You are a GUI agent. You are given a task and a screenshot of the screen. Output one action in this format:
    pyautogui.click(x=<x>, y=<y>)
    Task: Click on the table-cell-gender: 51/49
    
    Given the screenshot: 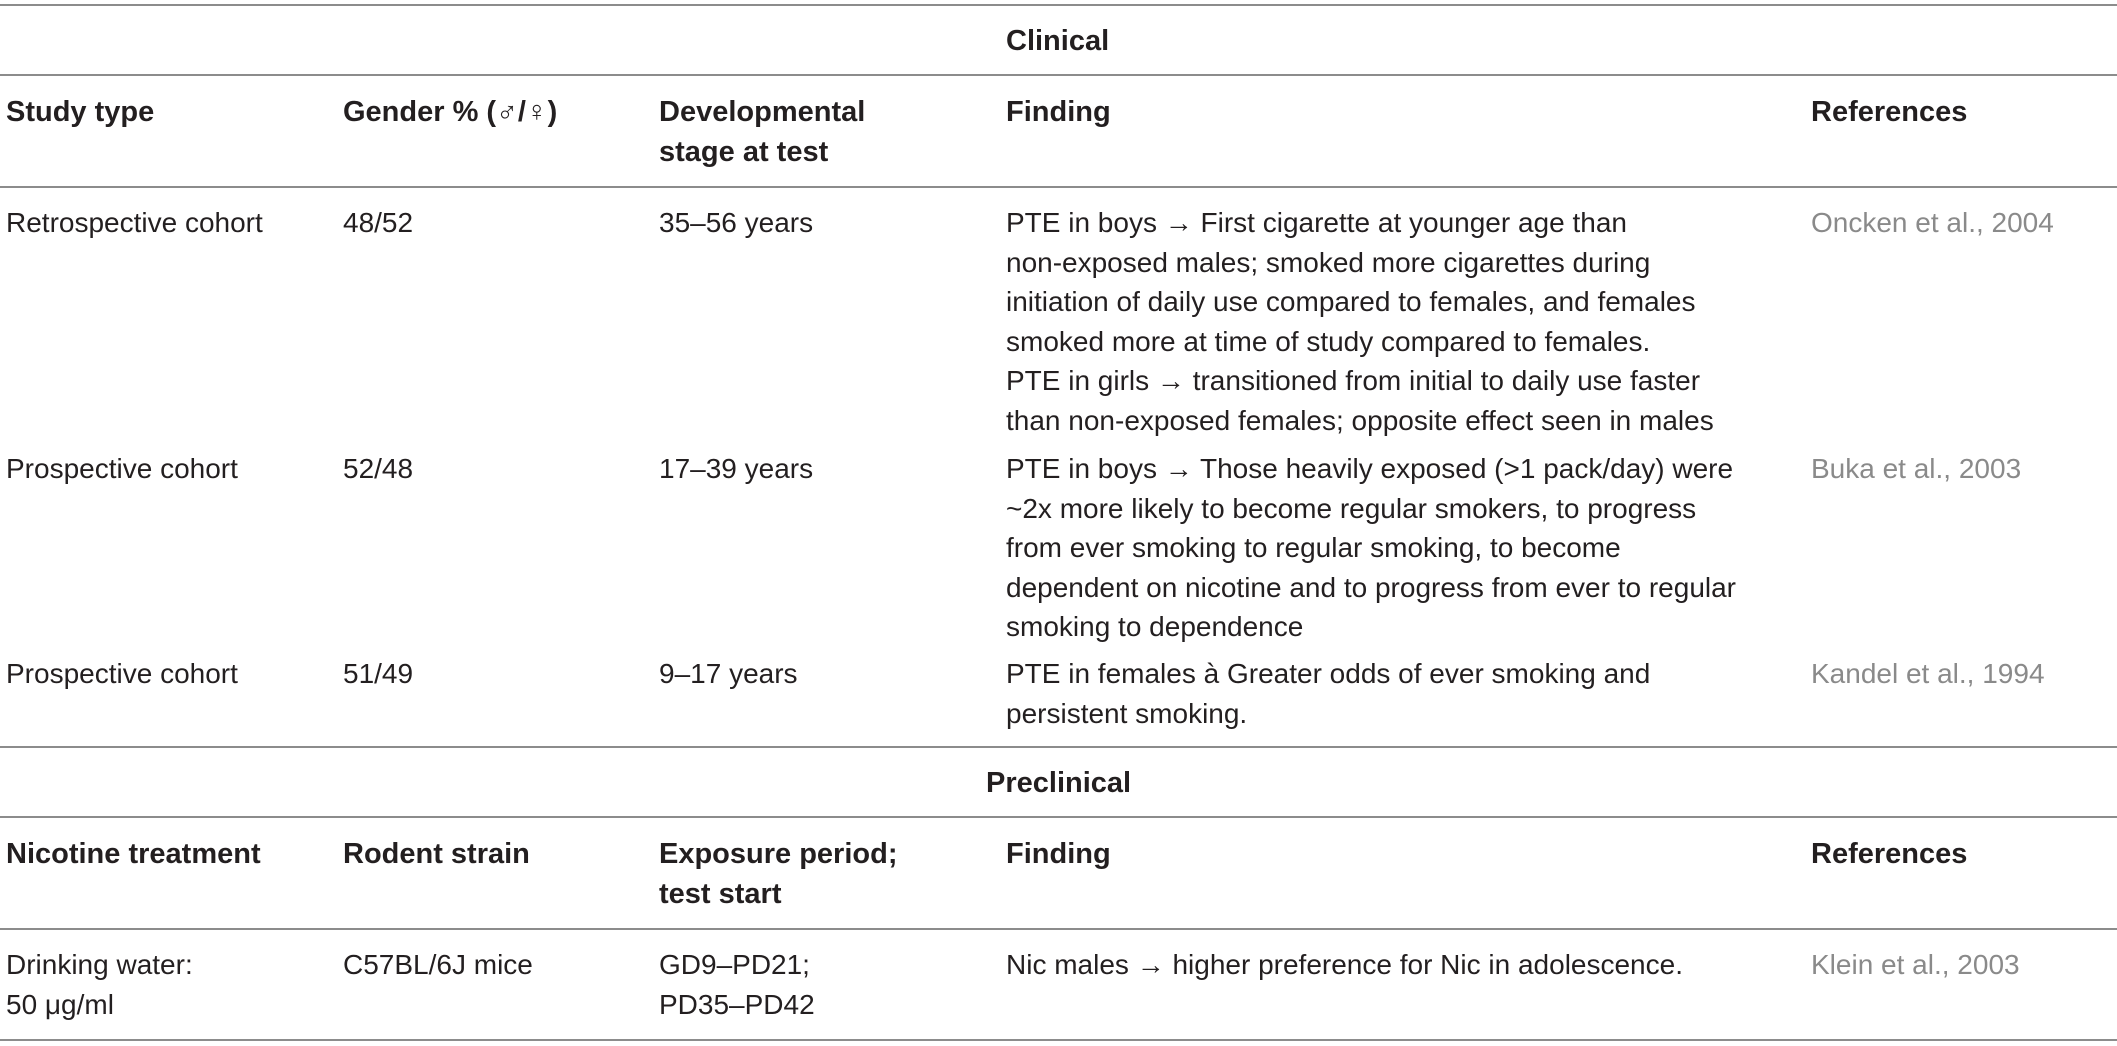 What is the action you would take?
    pyautogui.click(x=378, y=673)
    